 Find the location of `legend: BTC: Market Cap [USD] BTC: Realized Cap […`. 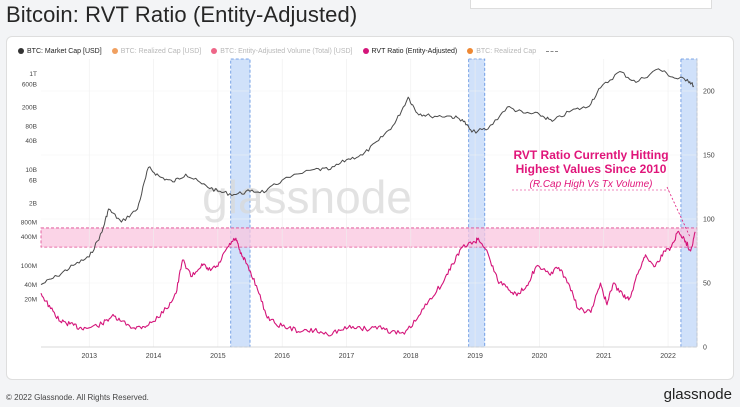

legend: BTC: Market Cap [USD] BTC: Realized Cap [… is located at coordinates (288, 51).